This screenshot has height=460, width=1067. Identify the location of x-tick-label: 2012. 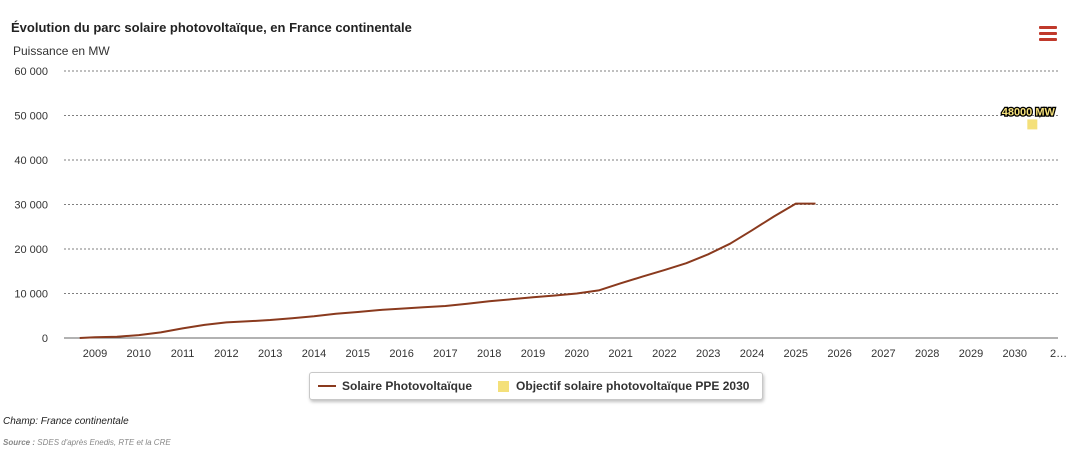
(226, 354).